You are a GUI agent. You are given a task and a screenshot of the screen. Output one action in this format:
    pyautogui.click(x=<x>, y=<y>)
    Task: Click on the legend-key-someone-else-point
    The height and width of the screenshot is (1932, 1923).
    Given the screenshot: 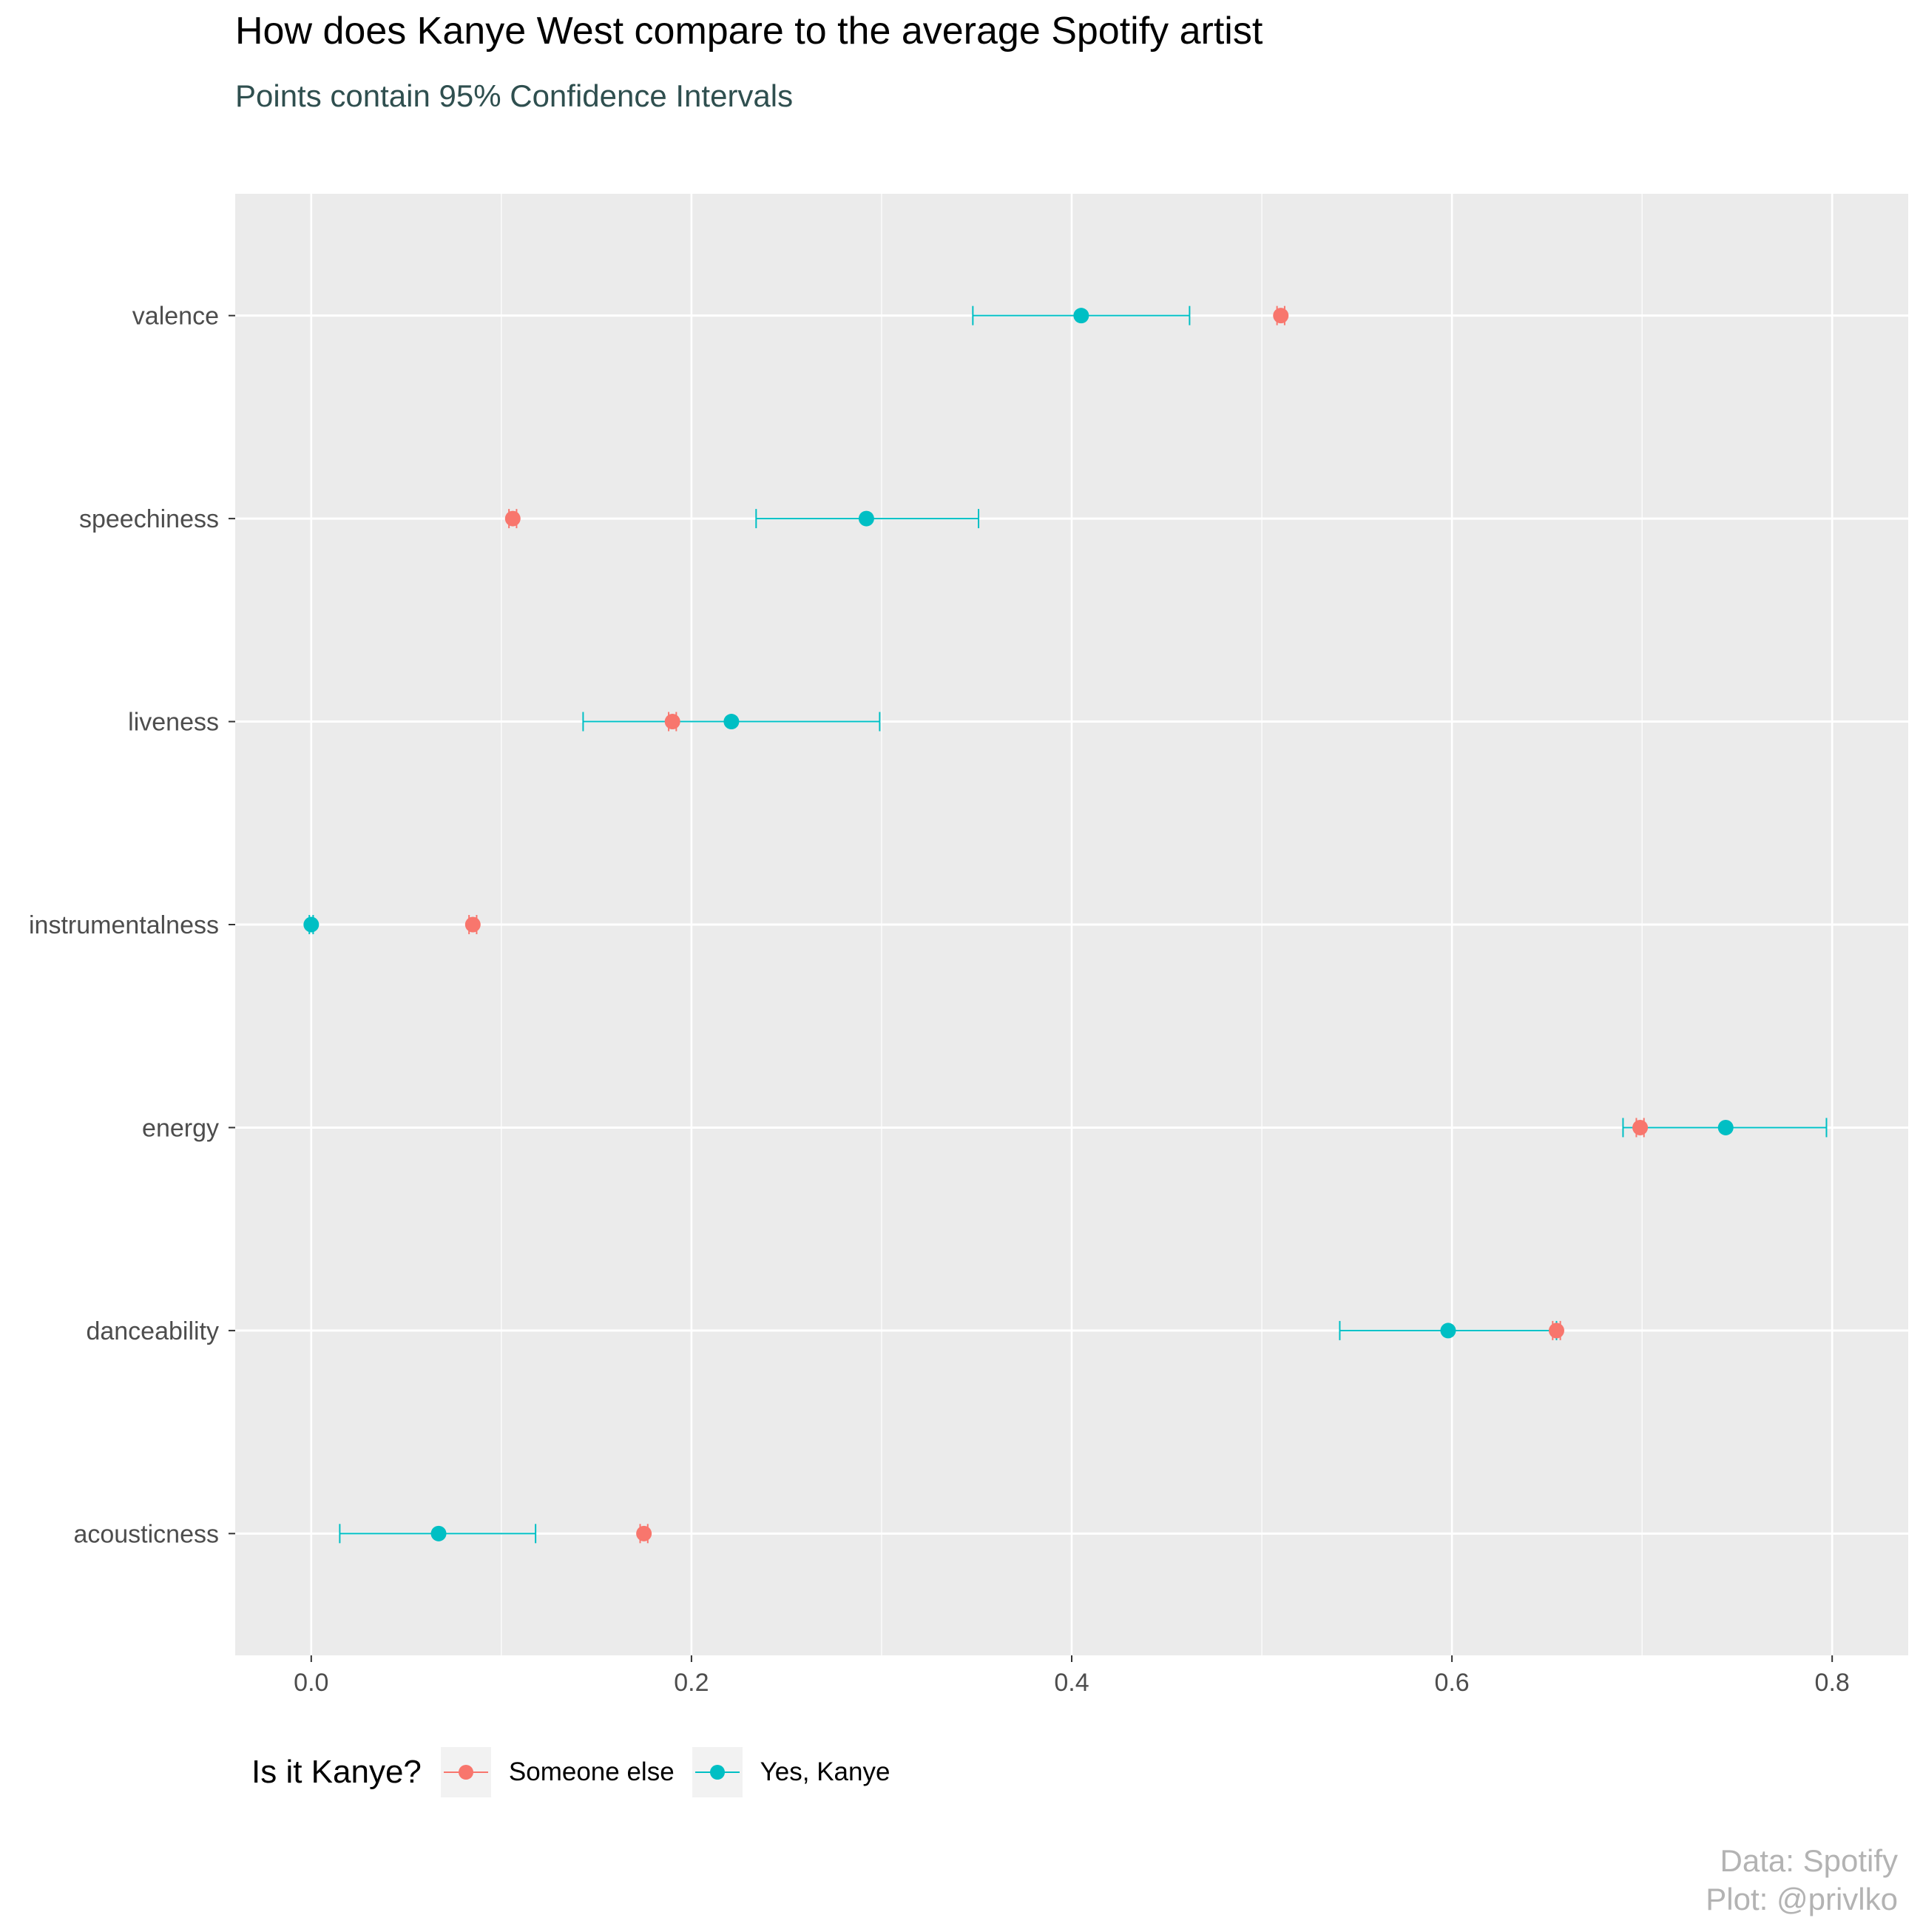 What is the action you would take?
    pyautogui.click(x=465, y=1773)
    